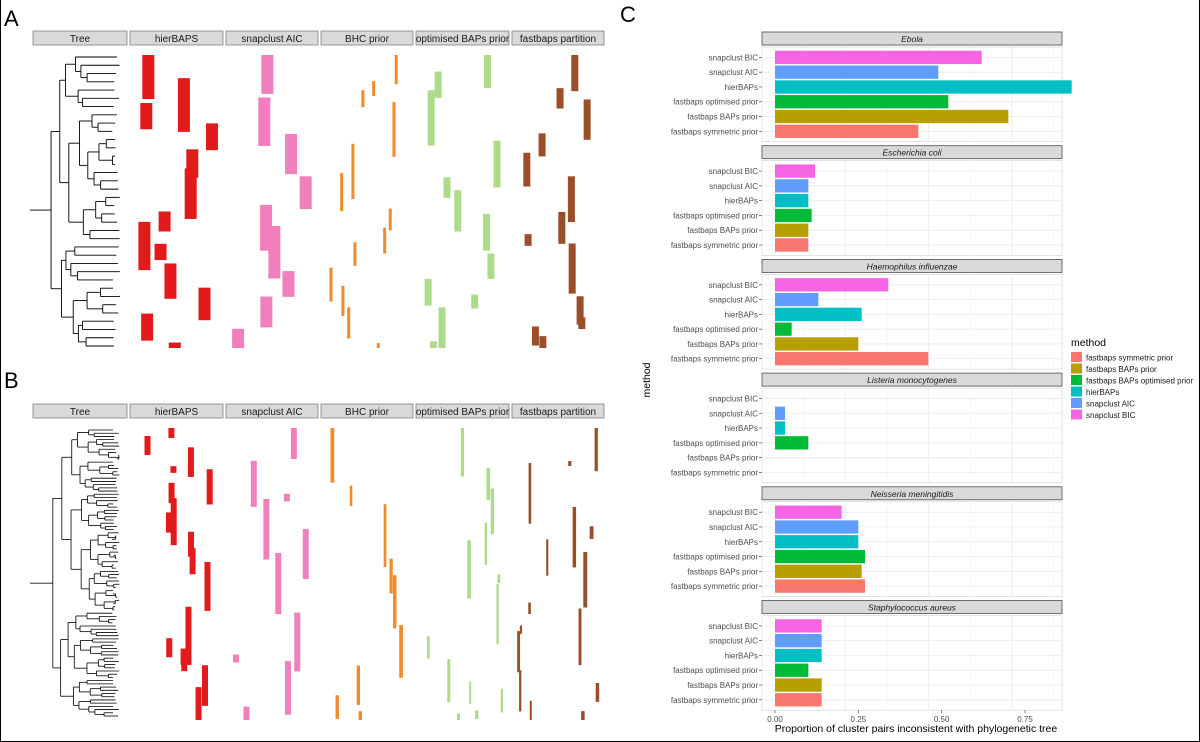 This screenshot has height=742, width=1200. I want to click on facet-title: Neisseria meningitidis, so click(912, 494).